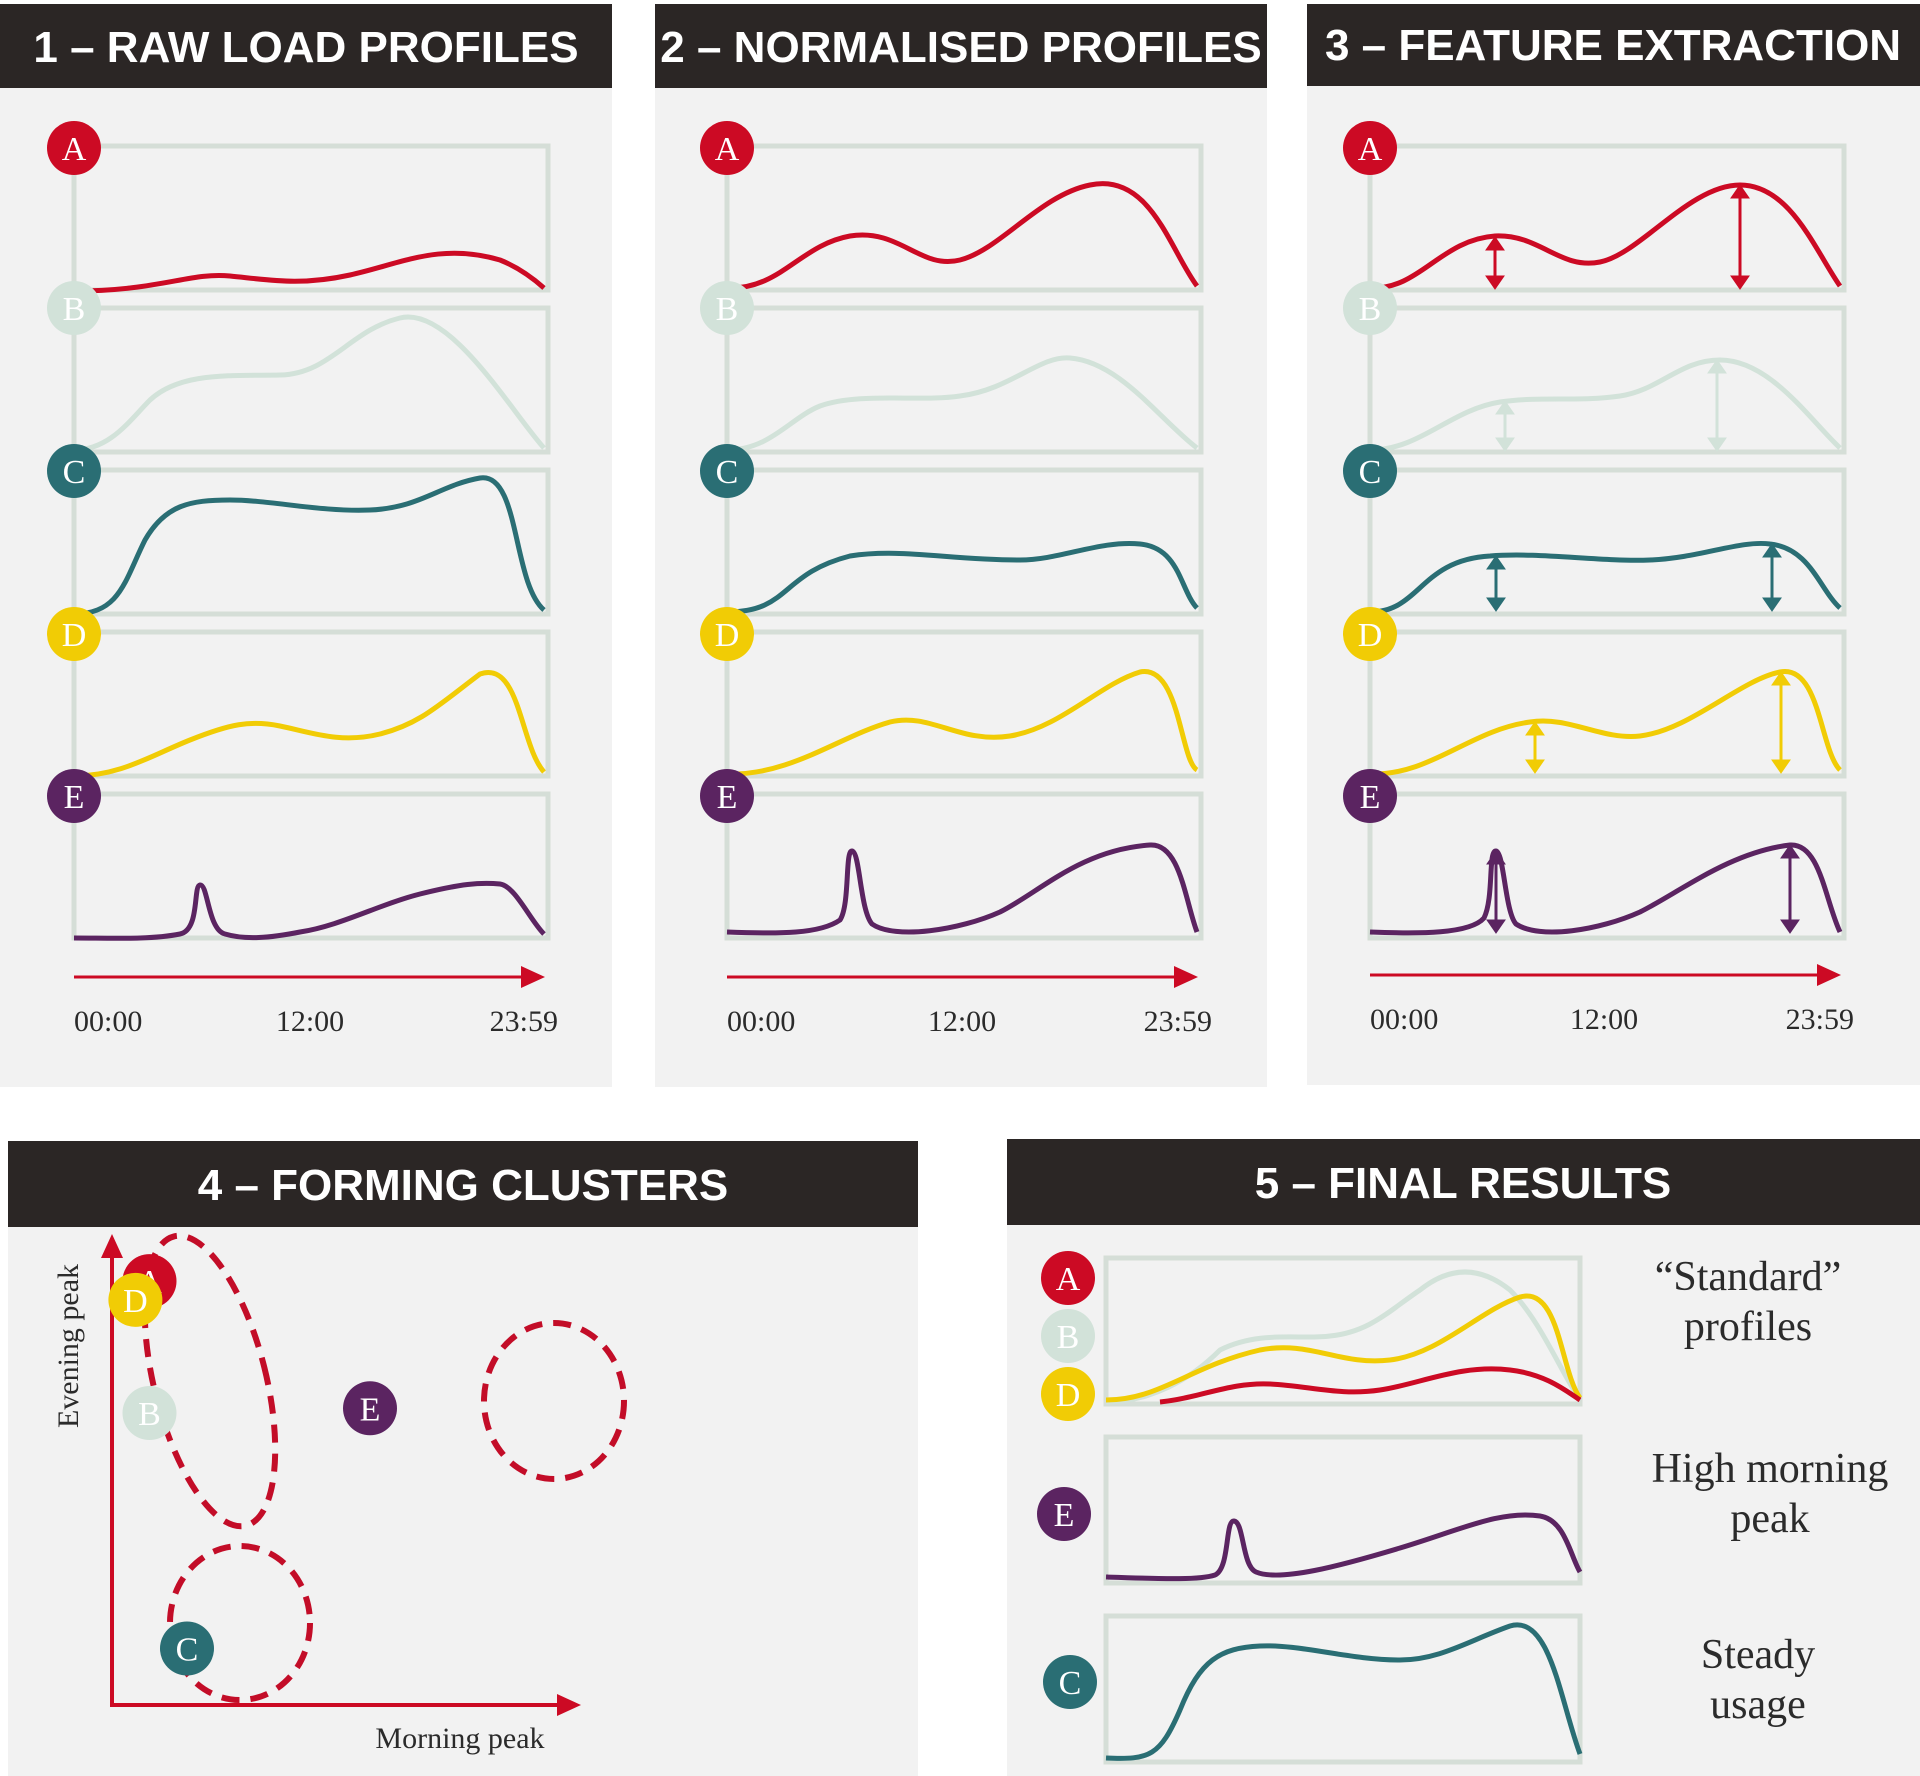  Describe the element at coordinates (187, 1650) in the screenshot. I see `cluster-point-c-label: C` at that location.